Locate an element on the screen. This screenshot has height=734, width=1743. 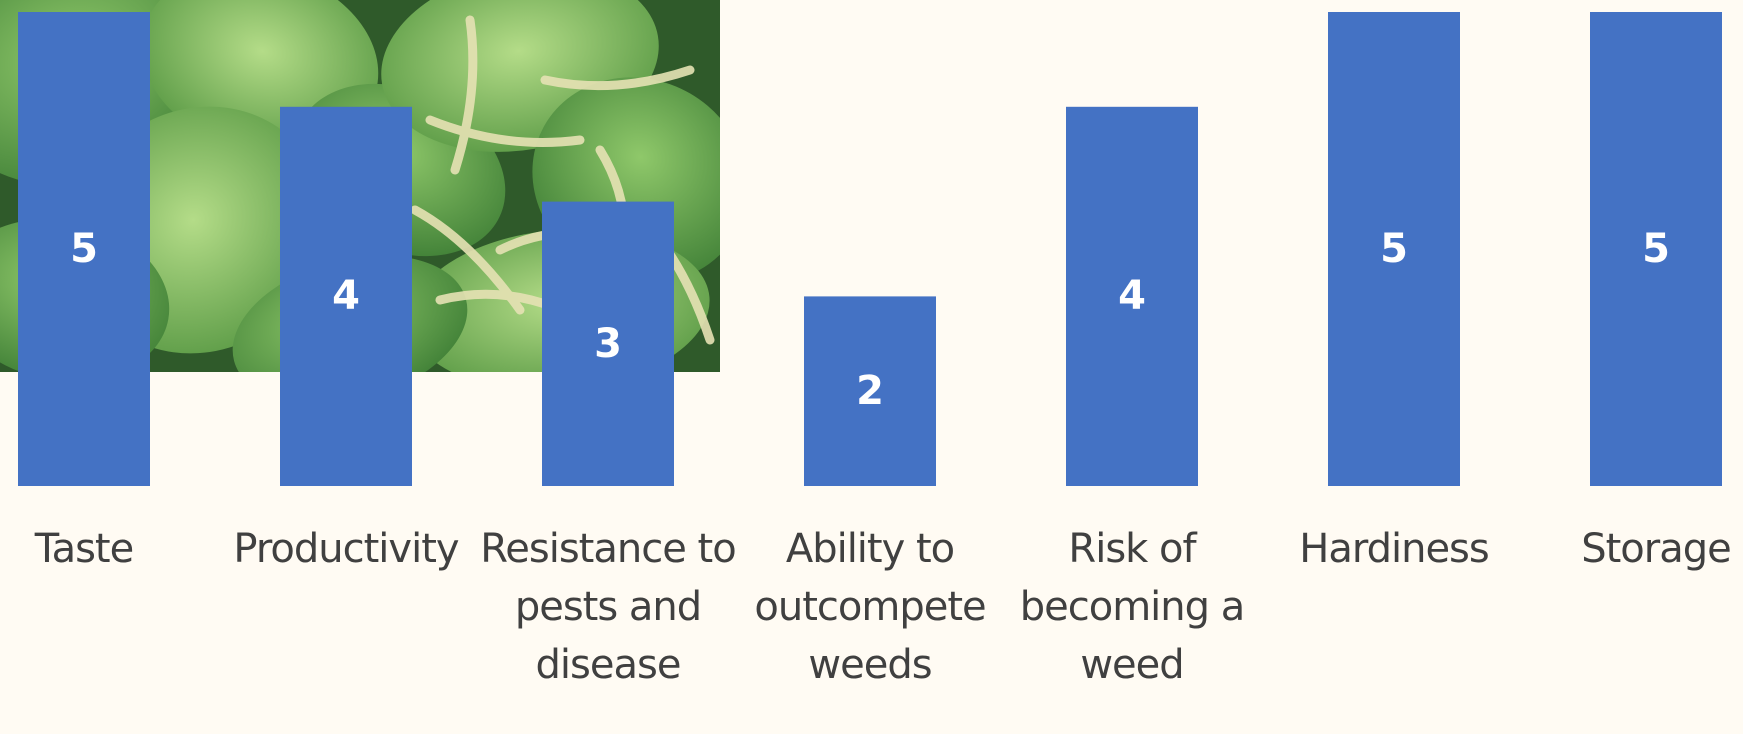
bar-value-label-5: 5 is located at coordinates (1394, 249).